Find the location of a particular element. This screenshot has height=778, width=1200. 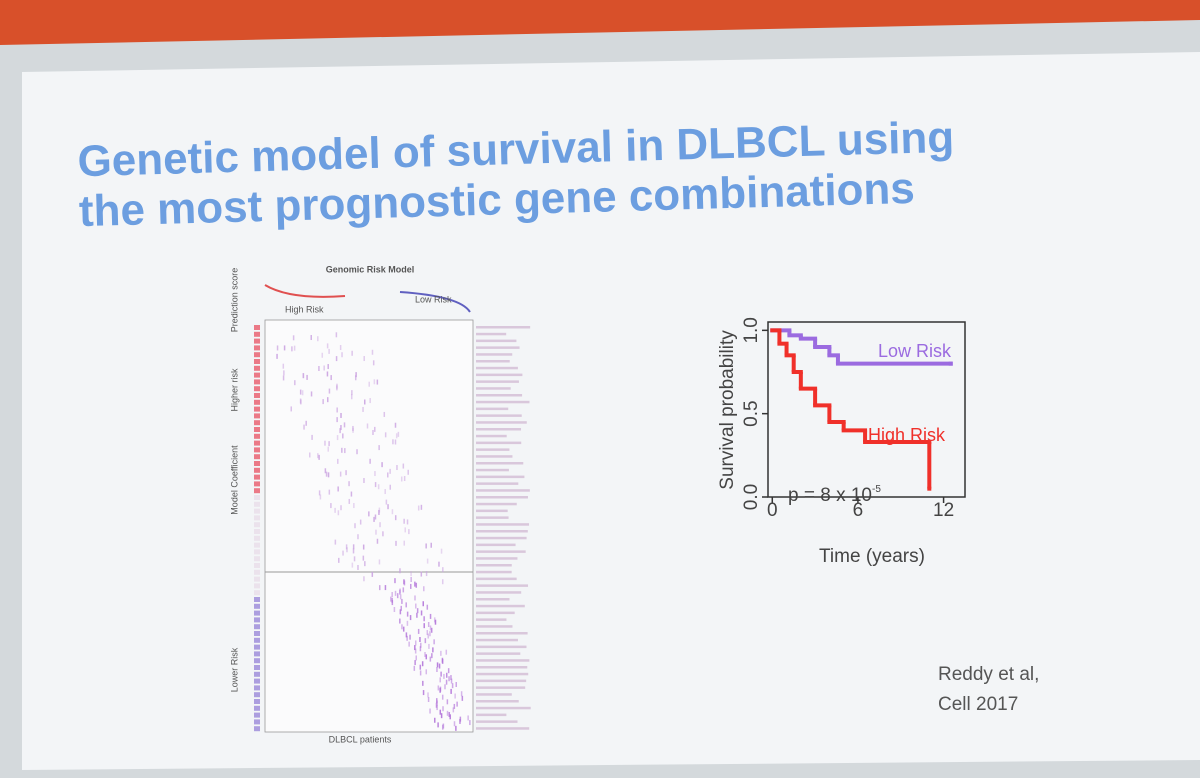

score-curve is located at coordinates (435, 302).